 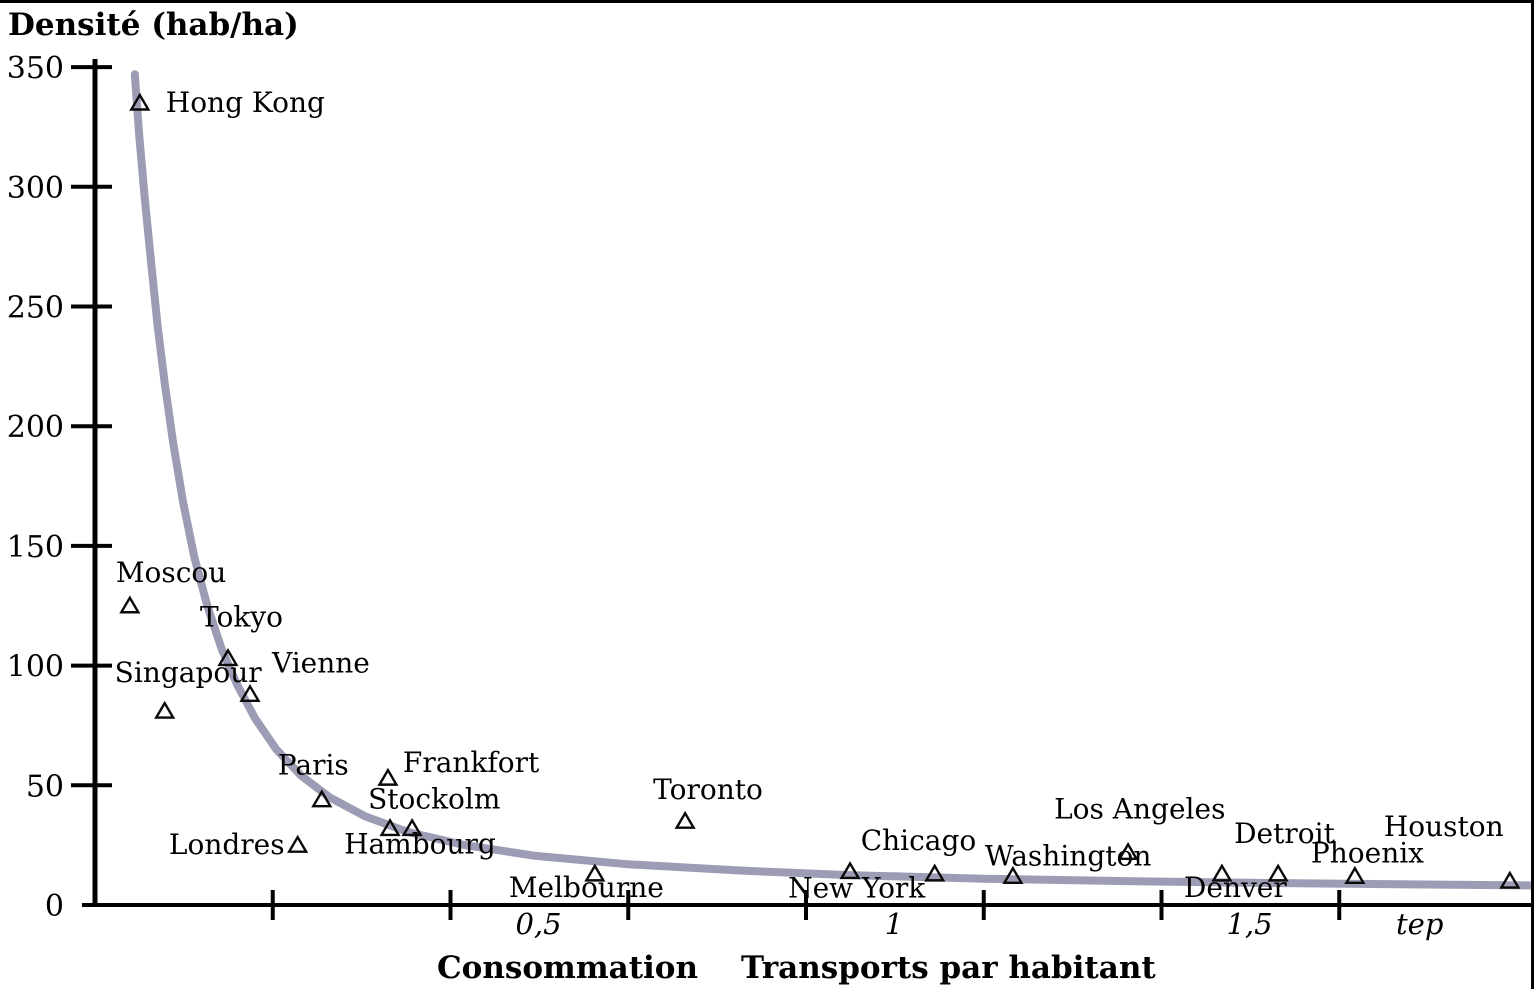 What do you see at coordinates (1128, 851) in the screenshot?
I see `marker-los-angeles` at bounding box center [1128, 851].